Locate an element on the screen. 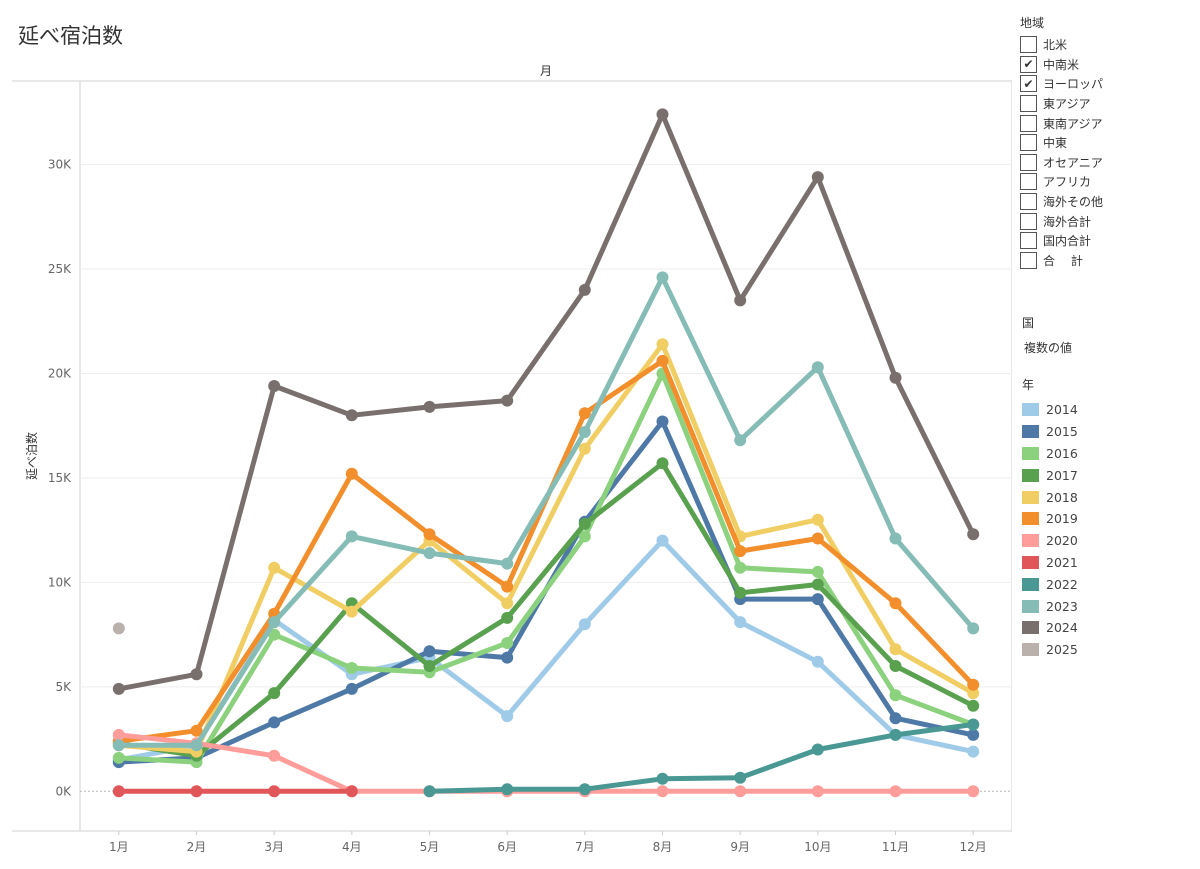 The height and width of the screenshot is (869, 1200). legend-item: 2025 is located at coordinates (1050, 650).